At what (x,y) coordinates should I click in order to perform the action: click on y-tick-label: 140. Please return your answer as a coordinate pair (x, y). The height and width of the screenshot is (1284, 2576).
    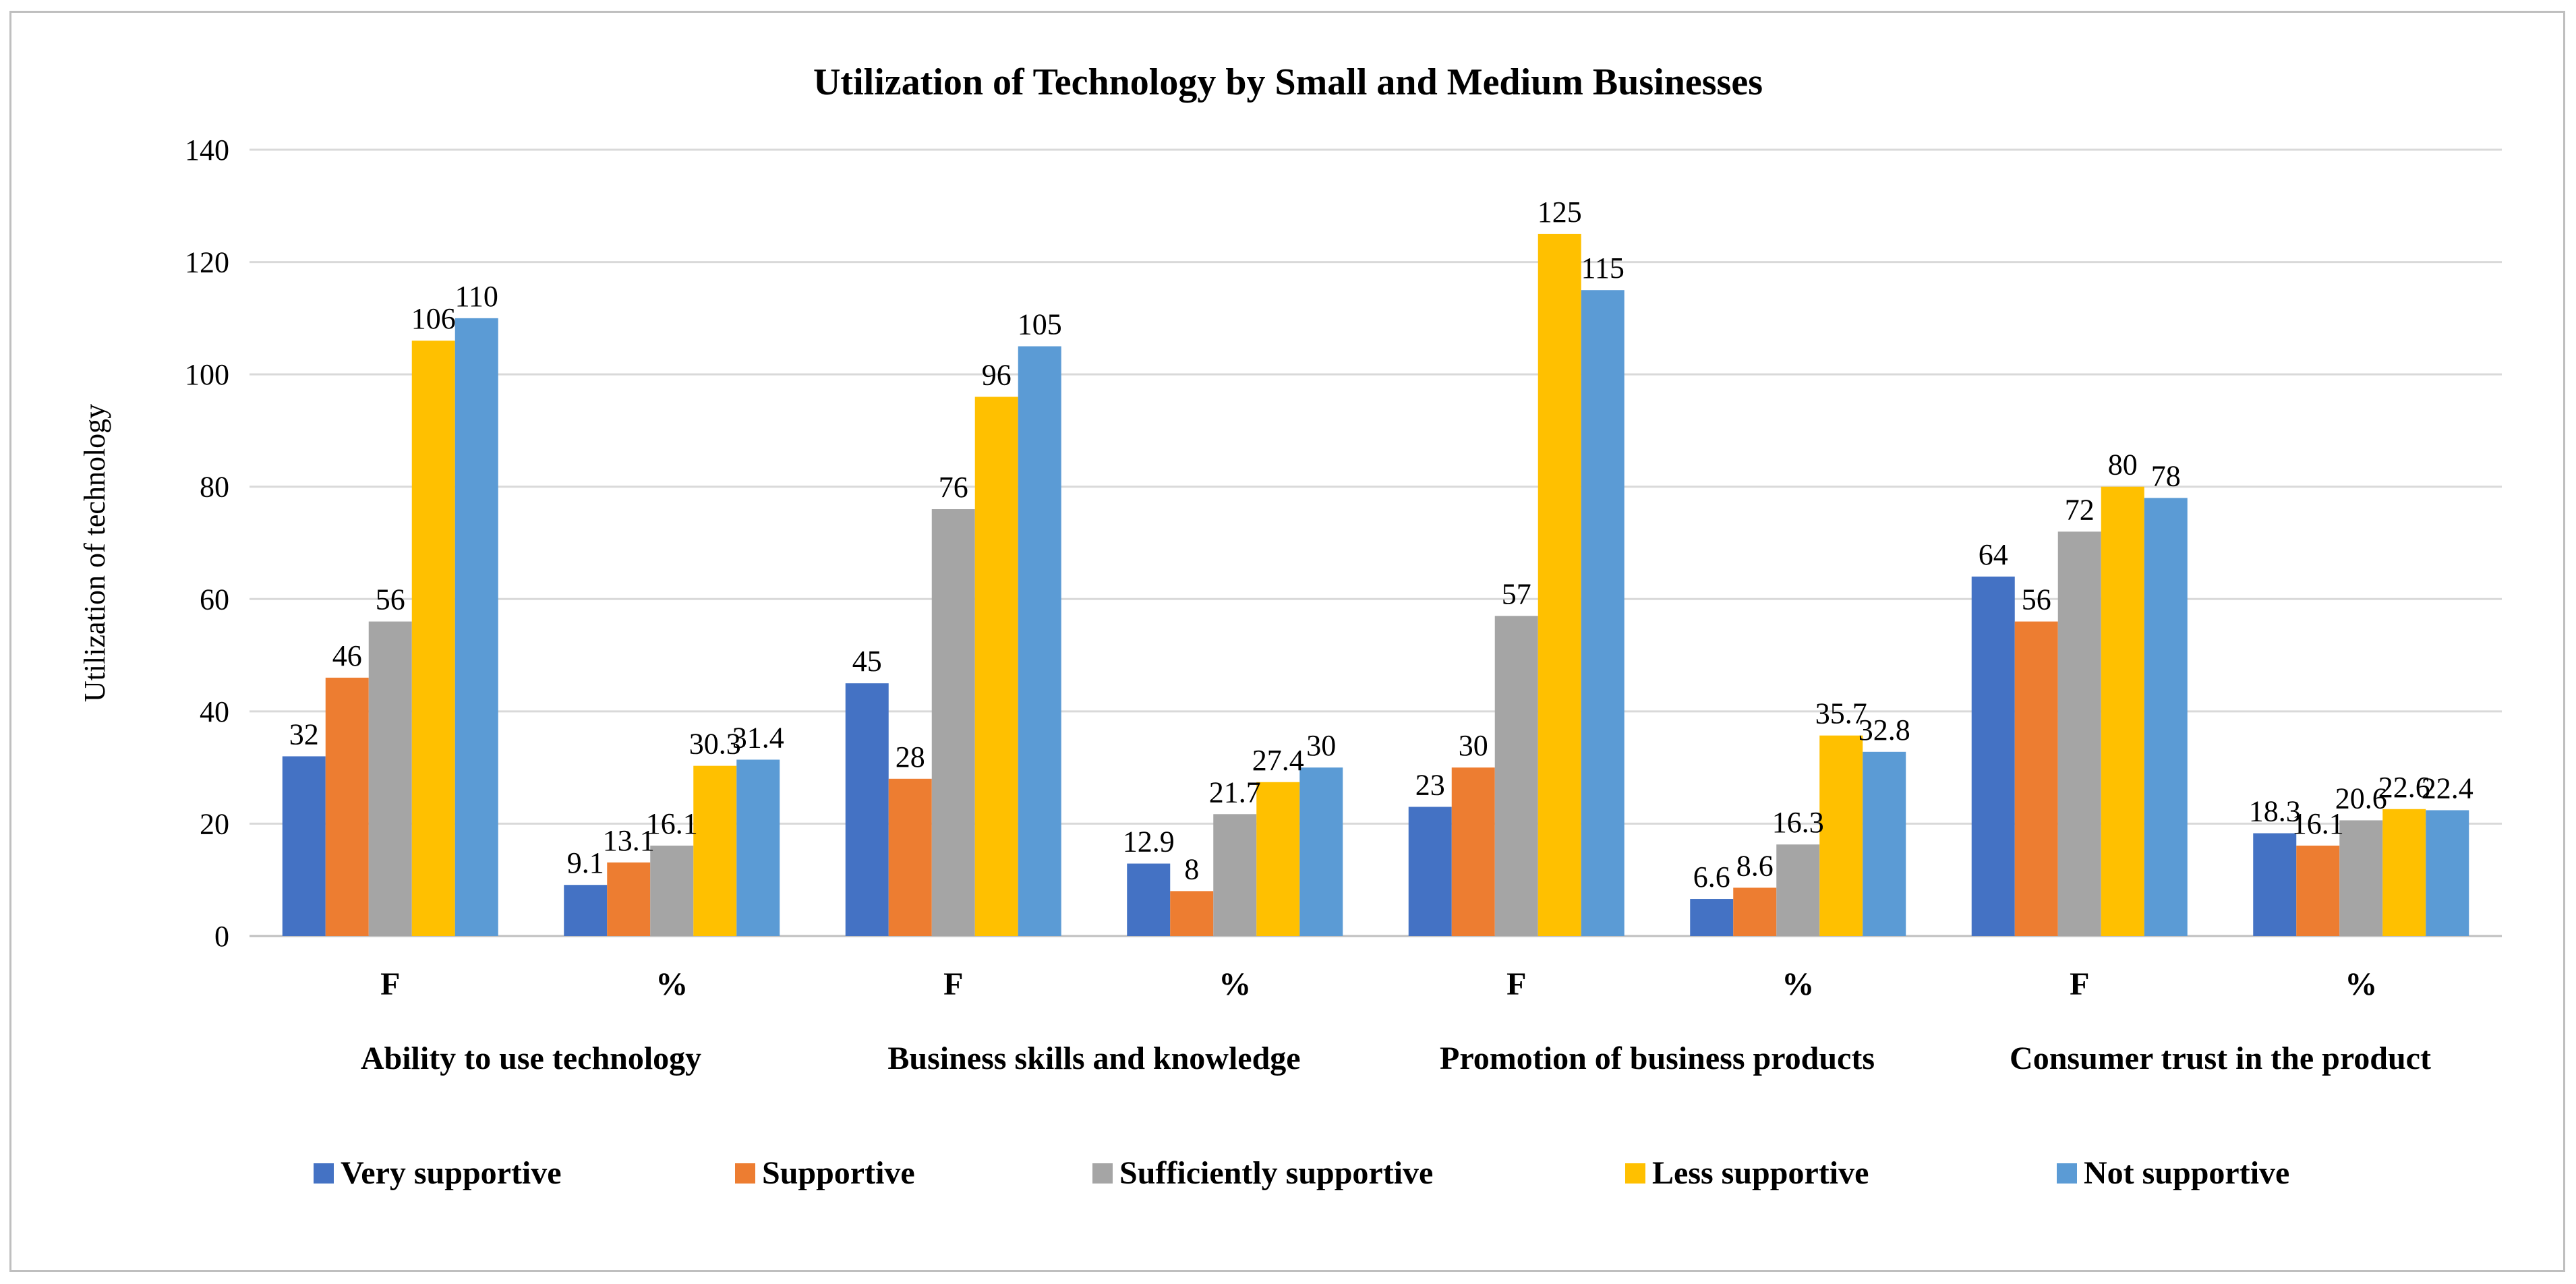
    Looking at the image, I should click on (207, 150).